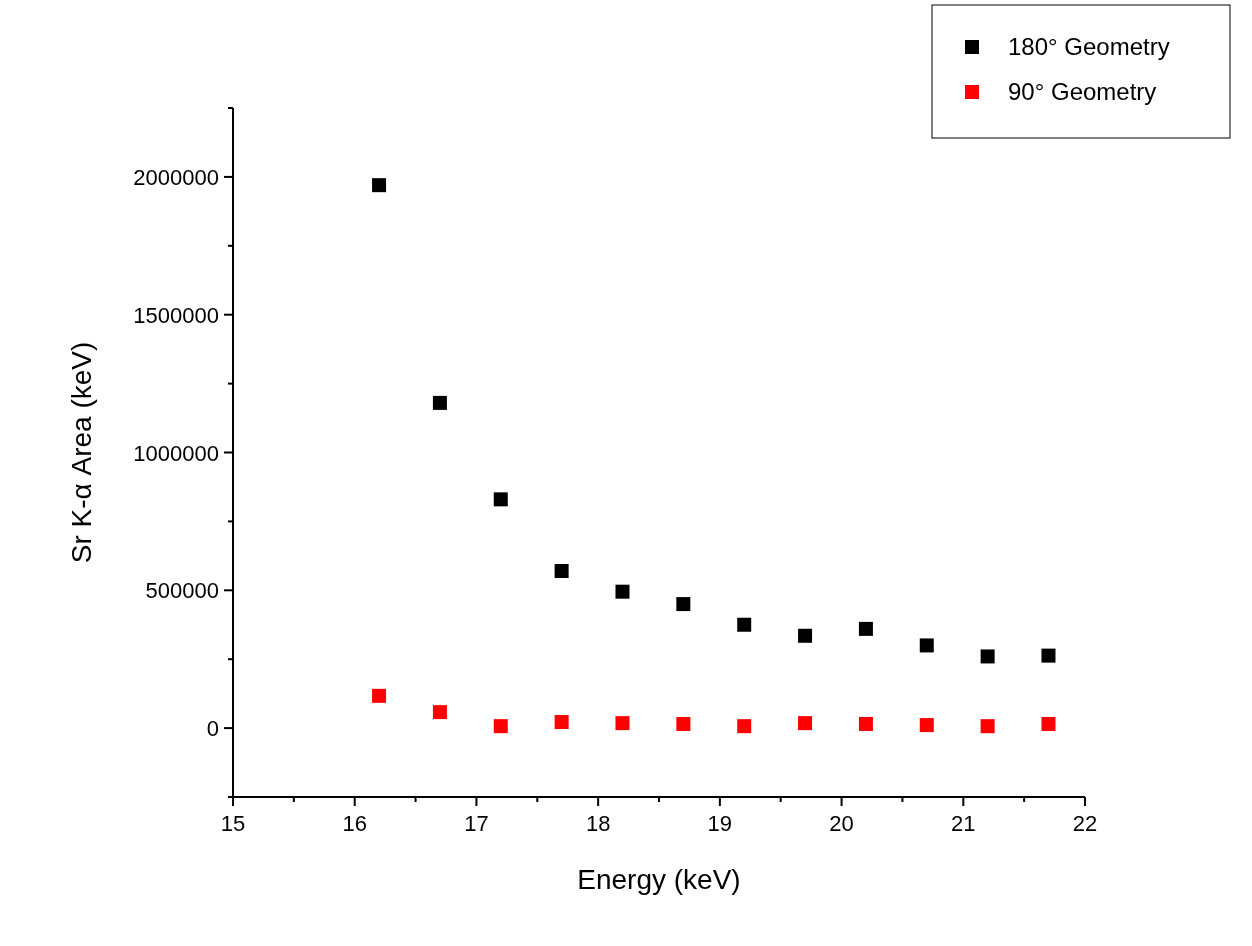  I want to click on y-tick-label: 0, so click(212, 729).